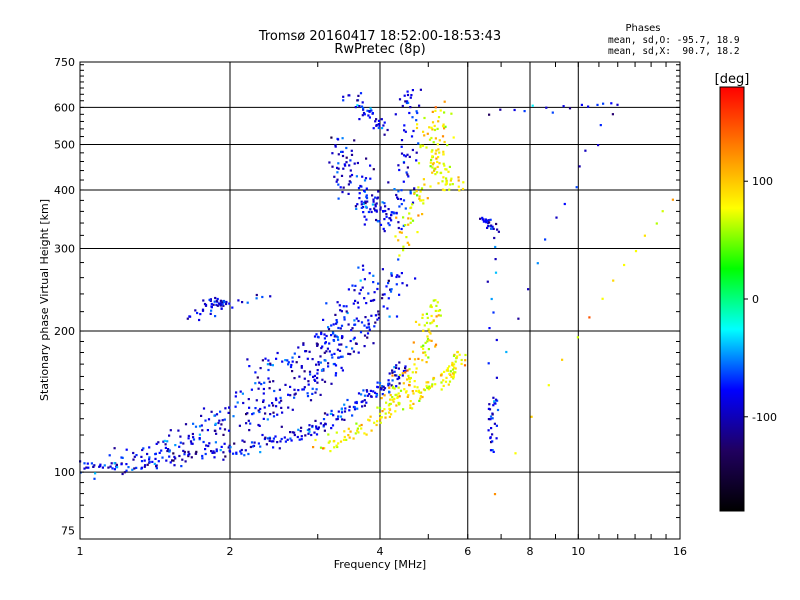 The height and width of the screenshot is (600, 800). I want to click on x-axis-label: Frequency [MHz], so click(380, 564).